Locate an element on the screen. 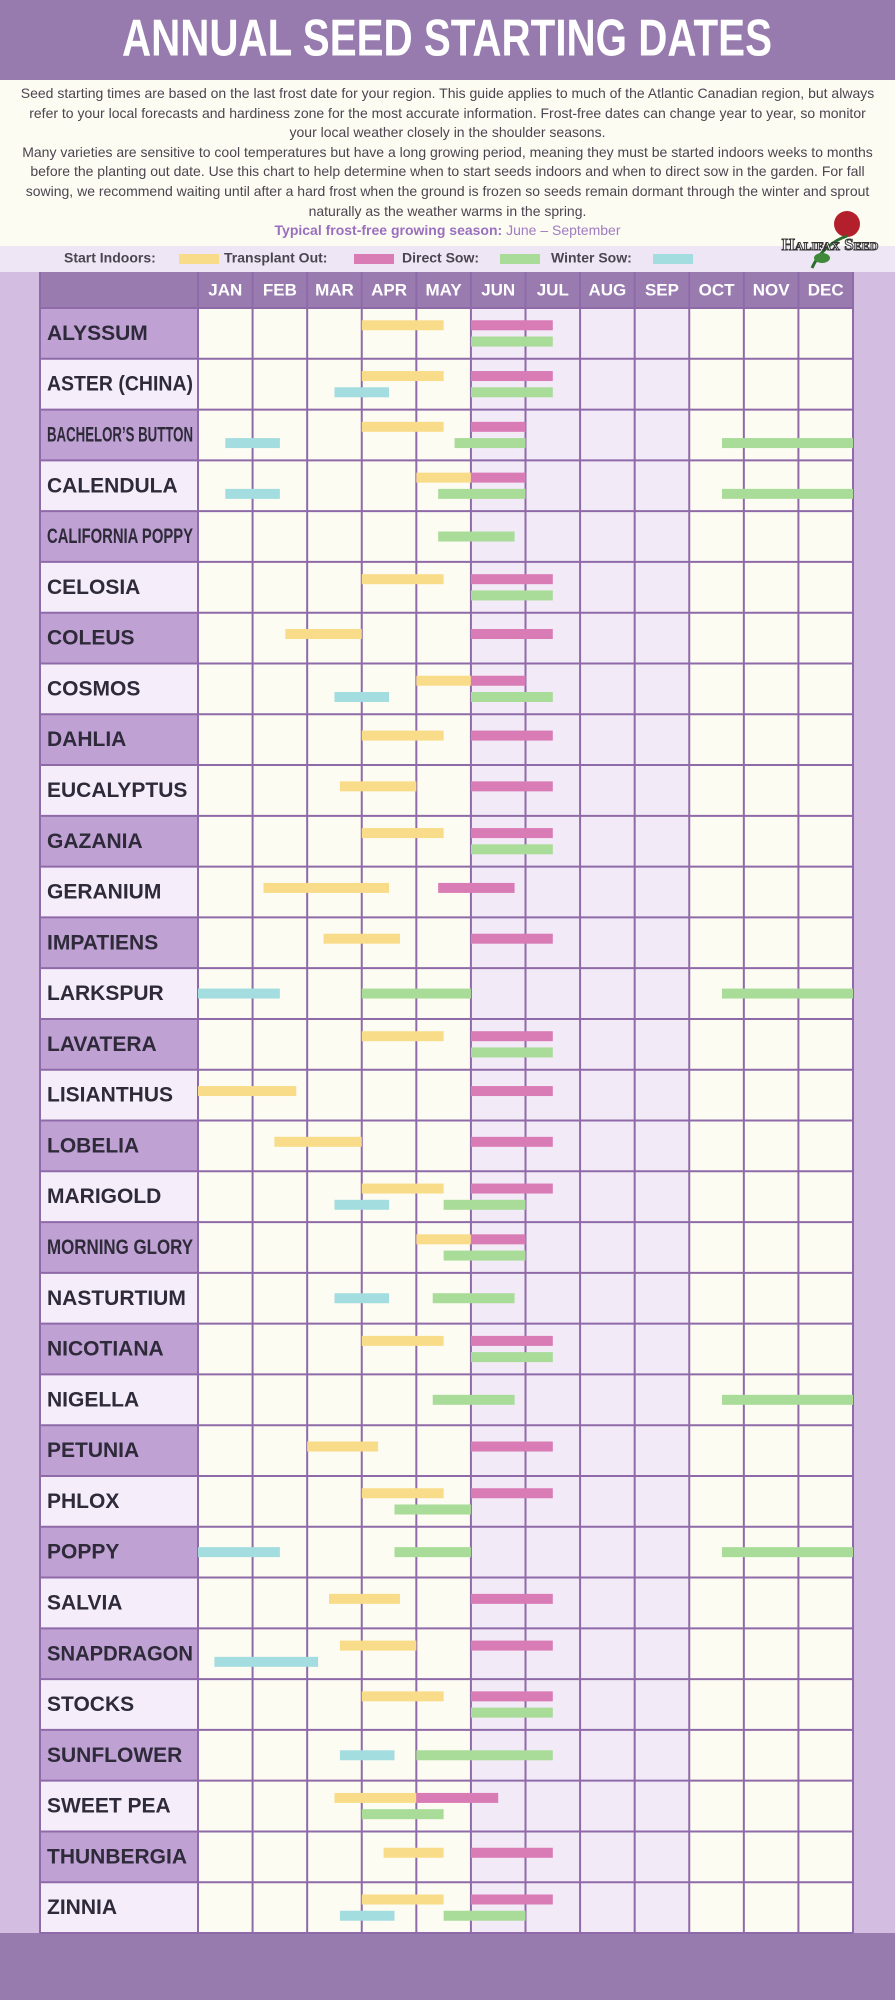  legend-label: Winter Sow: is located at coordinates (591, 258).